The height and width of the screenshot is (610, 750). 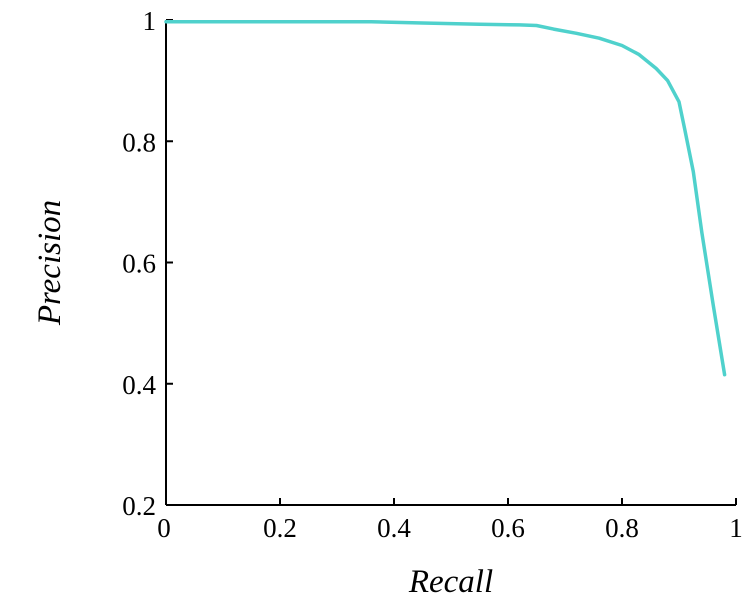 What do you see at coordinates (164, 528) in the screenshot?
I see `x-tick-label: 0` at bounding box center [164, 528].